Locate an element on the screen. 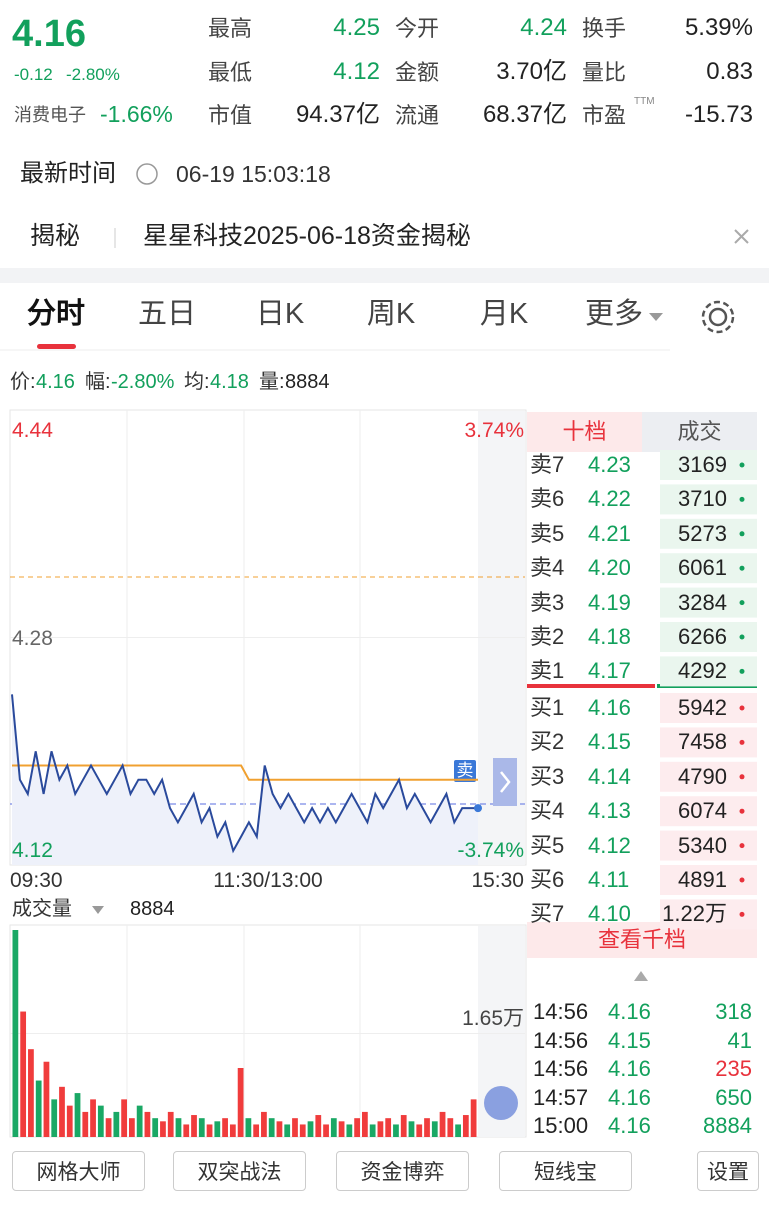 The image size is (769, 1211). trade-badge: 卖 is located at coordinates (465, 770).